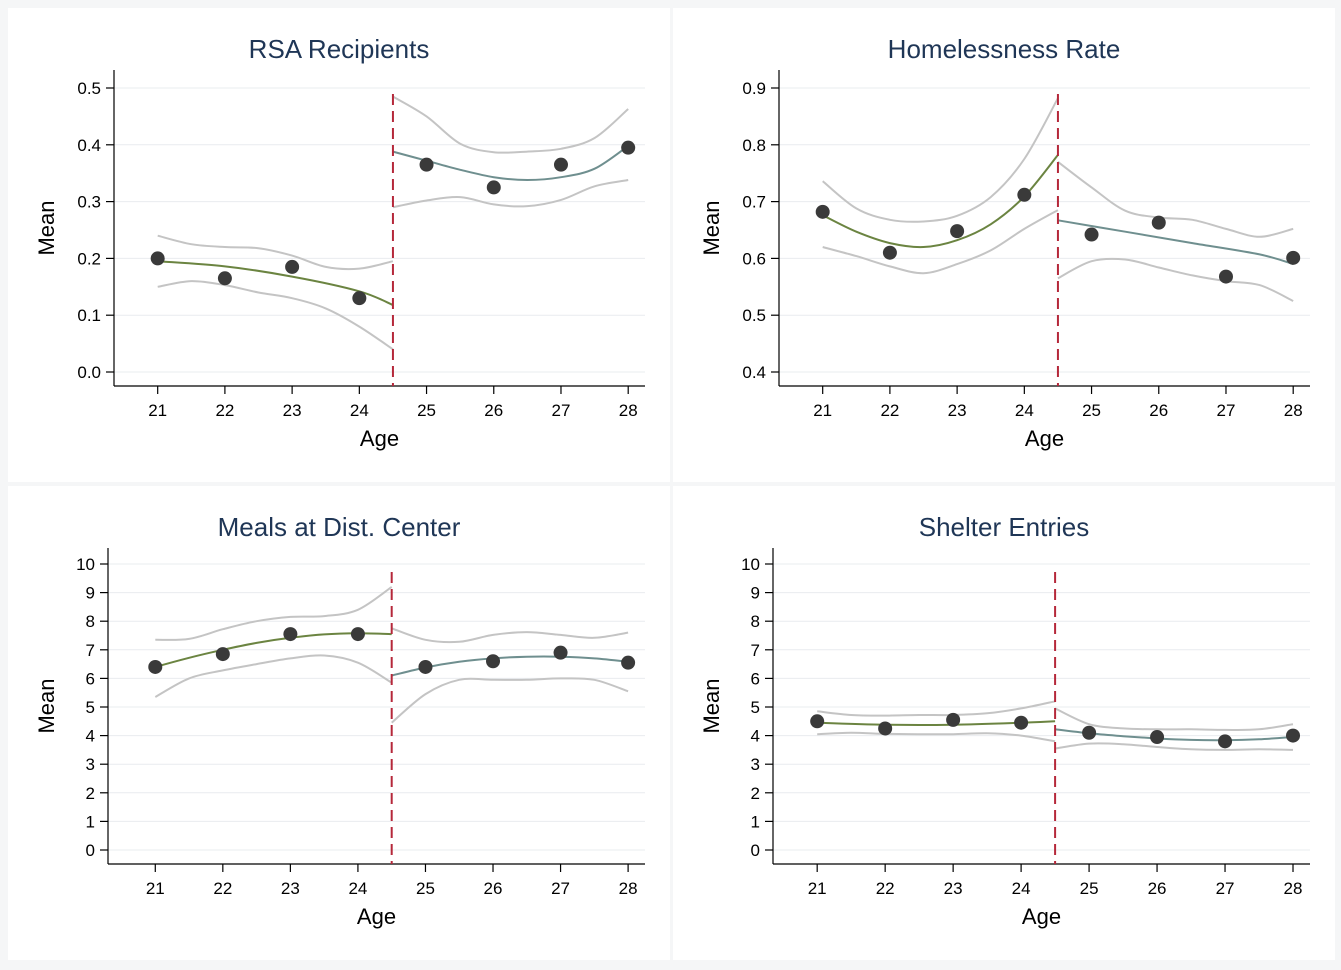 The image size is (1341, 970). Describe the element at coordinates (89, 315) in the screenshot. I see `y-tick-label: 0.1` at that location.